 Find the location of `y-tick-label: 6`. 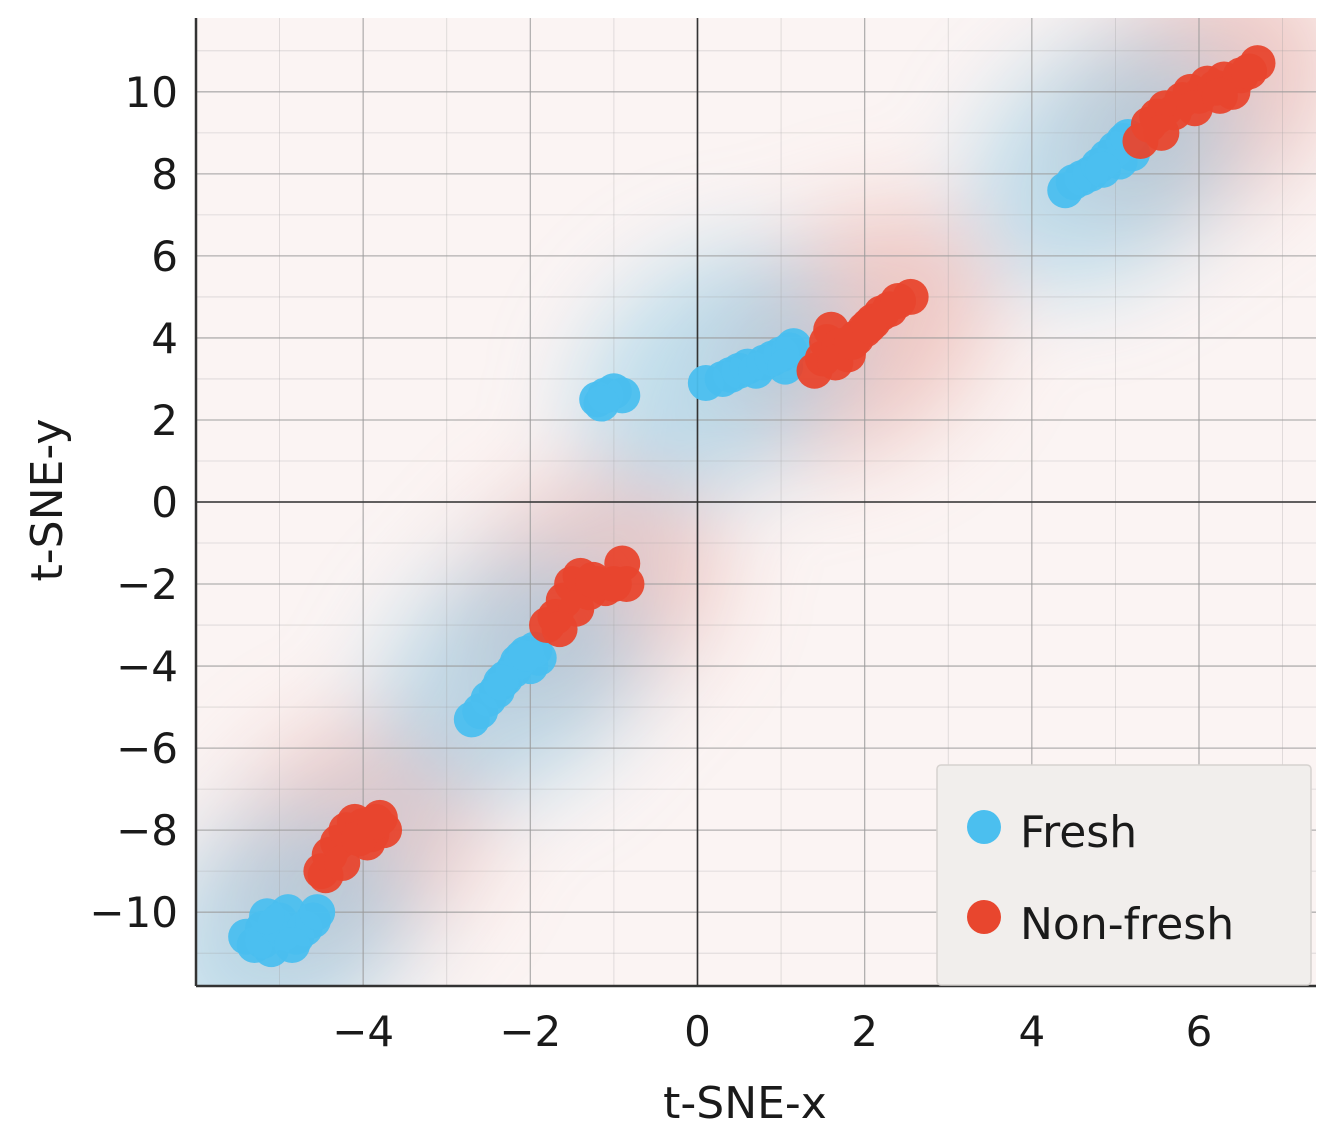

y-tick-label: 6 is located at coordinates (164, 256).